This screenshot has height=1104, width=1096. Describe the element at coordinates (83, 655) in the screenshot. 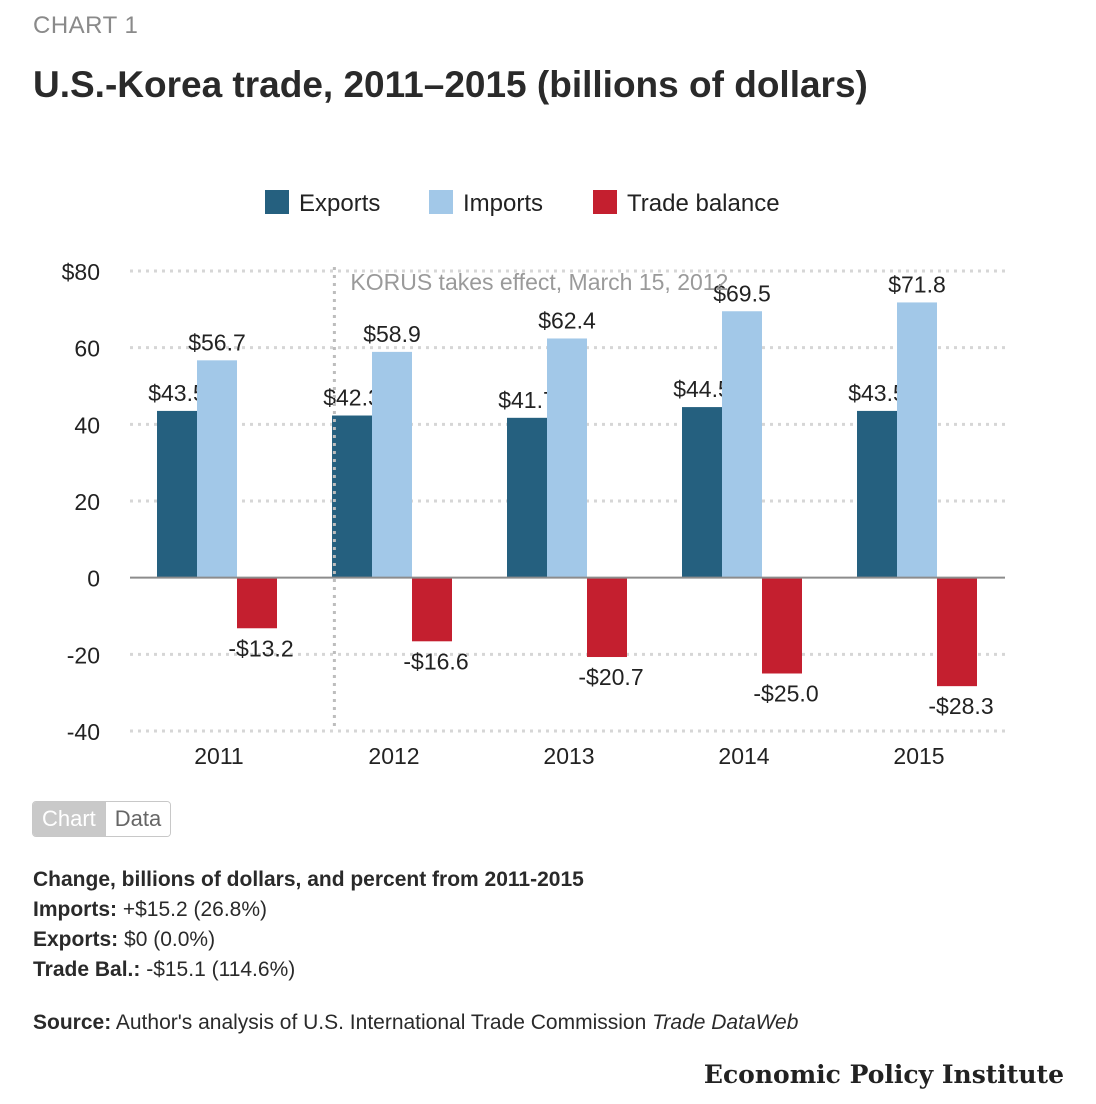

I see `y-tick-label: -20` at that location.